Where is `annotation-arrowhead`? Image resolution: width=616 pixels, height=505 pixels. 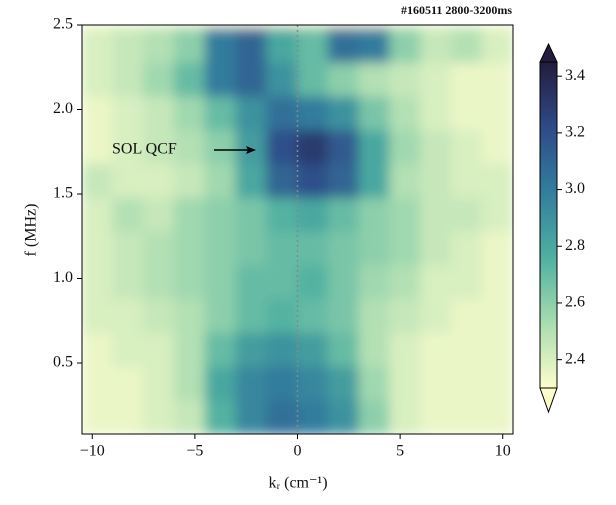 annotation-arrowhead is located at coordinates (251, 150).